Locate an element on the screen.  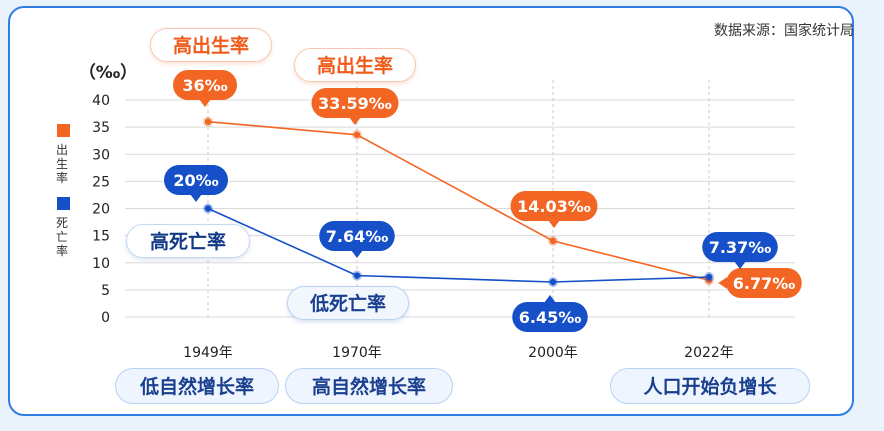
death-rate-callout: 7.37‰ is located at coordinates (740, 250).